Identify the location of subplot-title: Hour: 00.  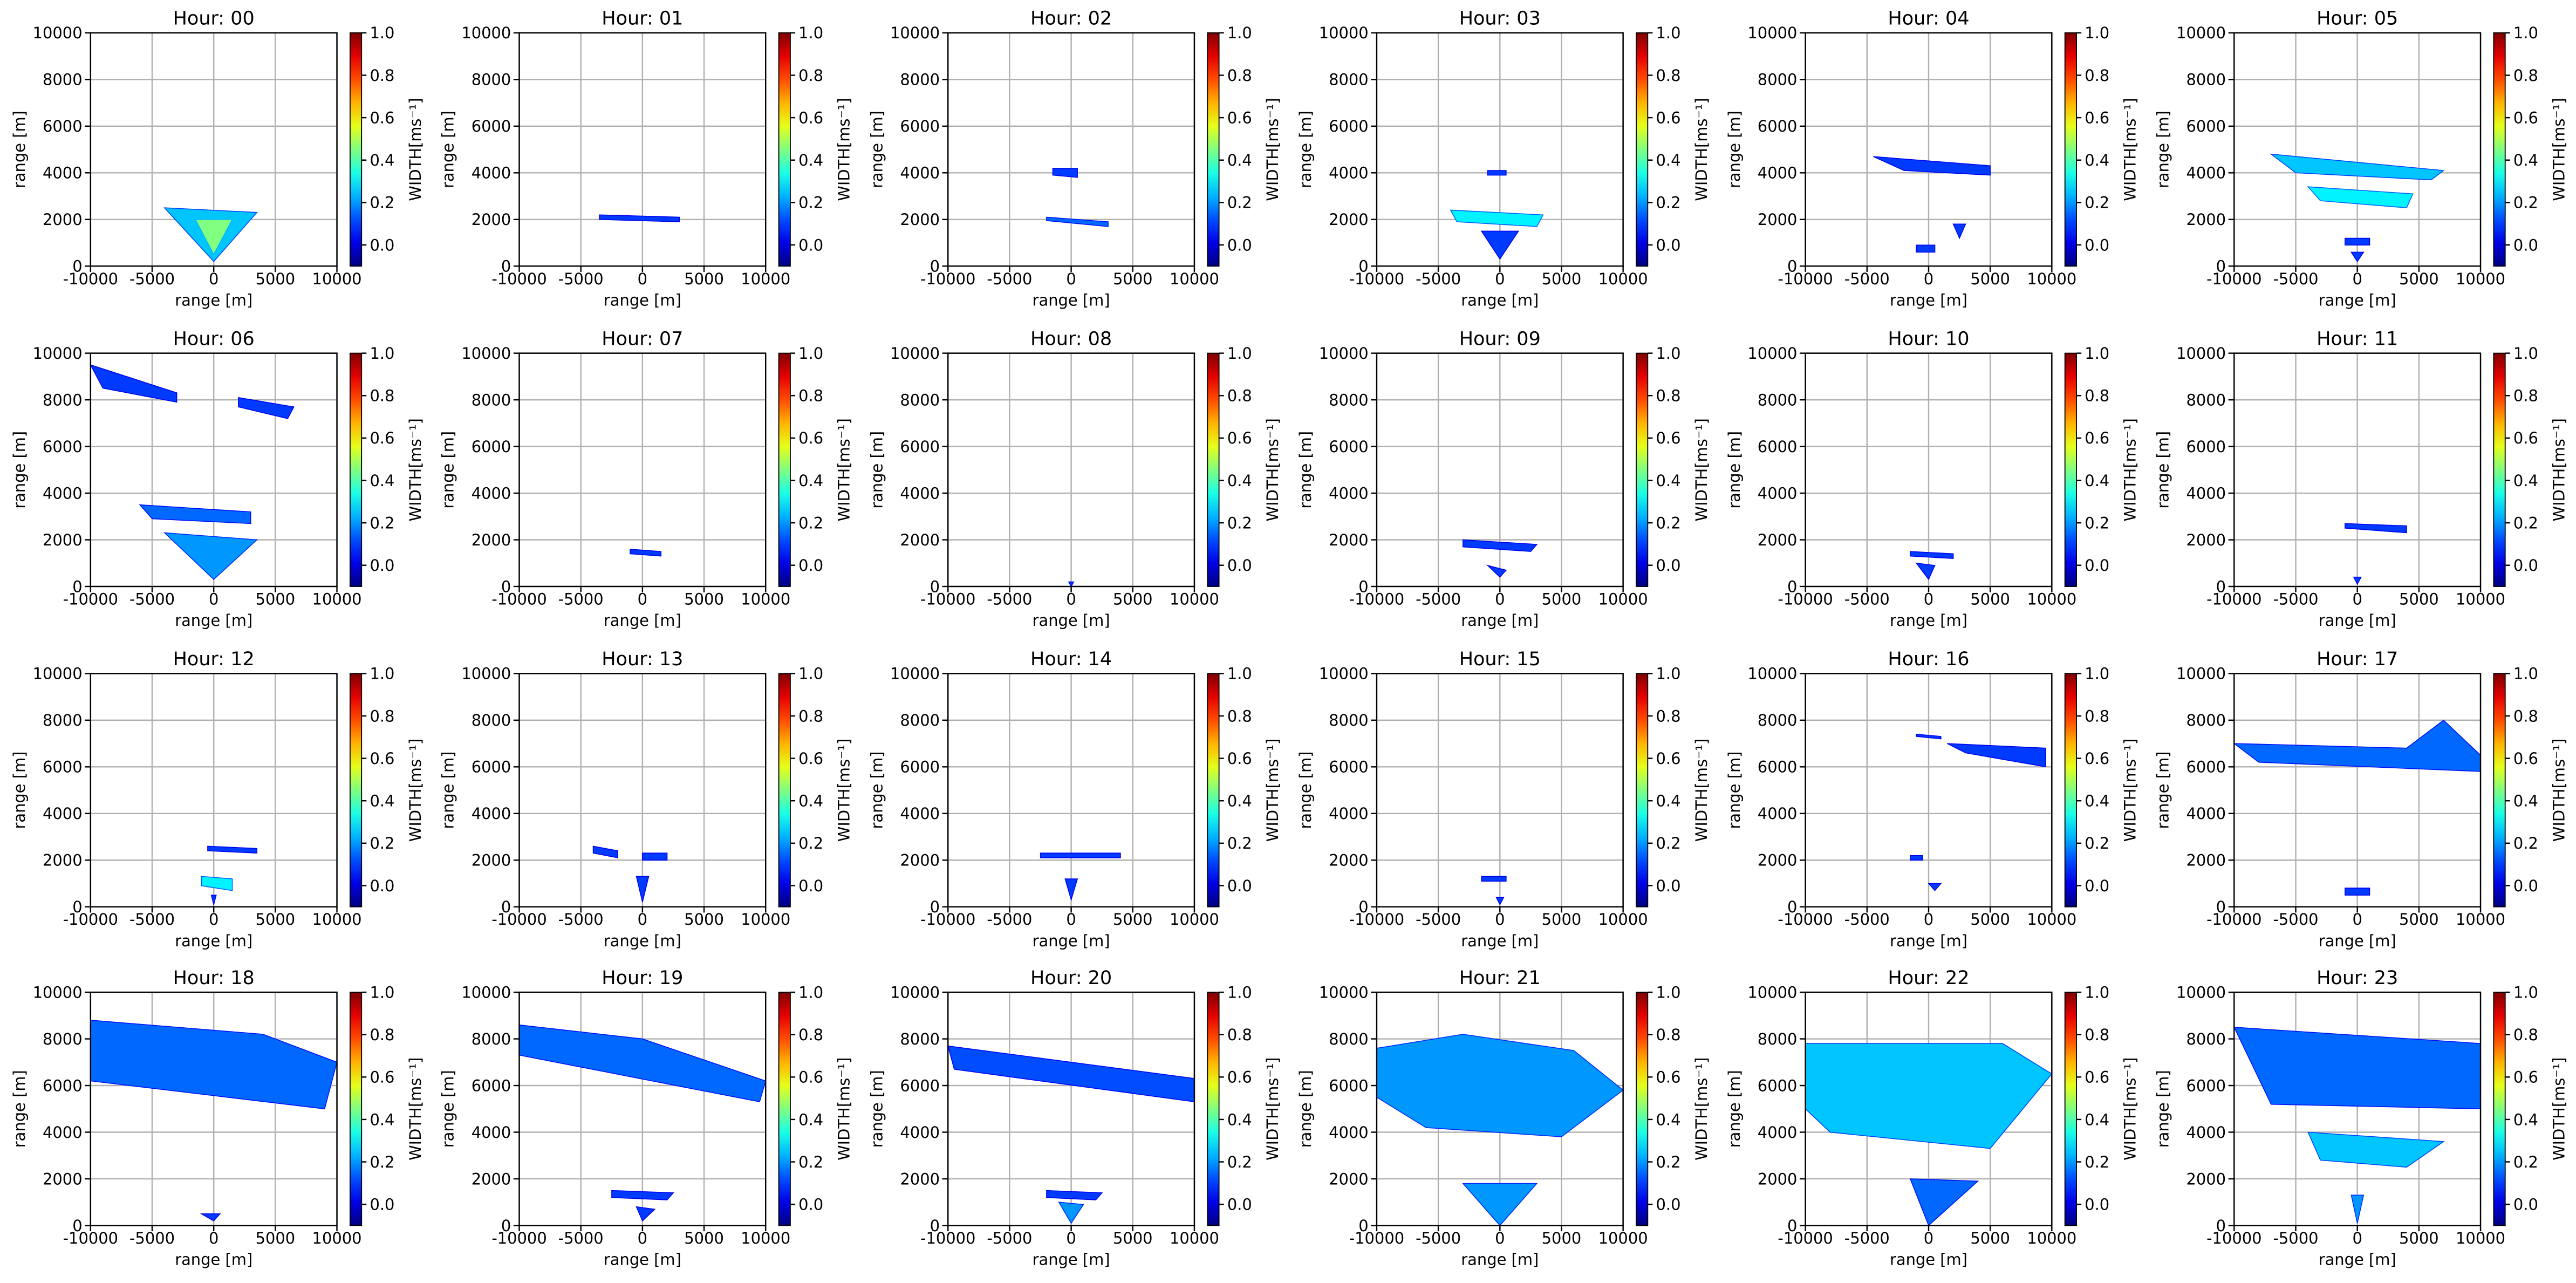
(214, 19).